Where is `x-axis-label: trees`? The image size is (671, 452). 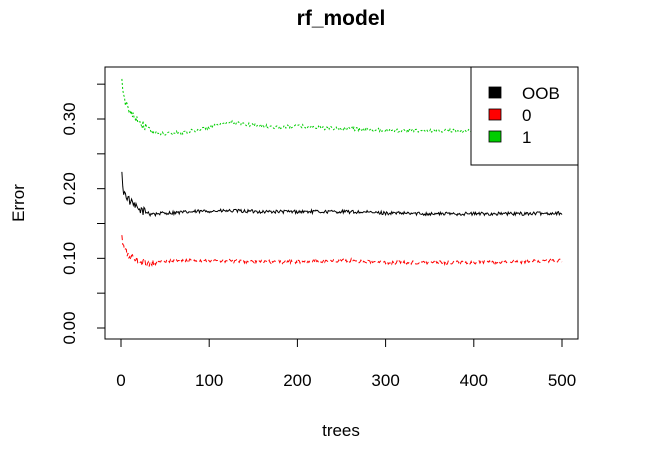
x-axis-label: trees is located at coordinates (341, 430).